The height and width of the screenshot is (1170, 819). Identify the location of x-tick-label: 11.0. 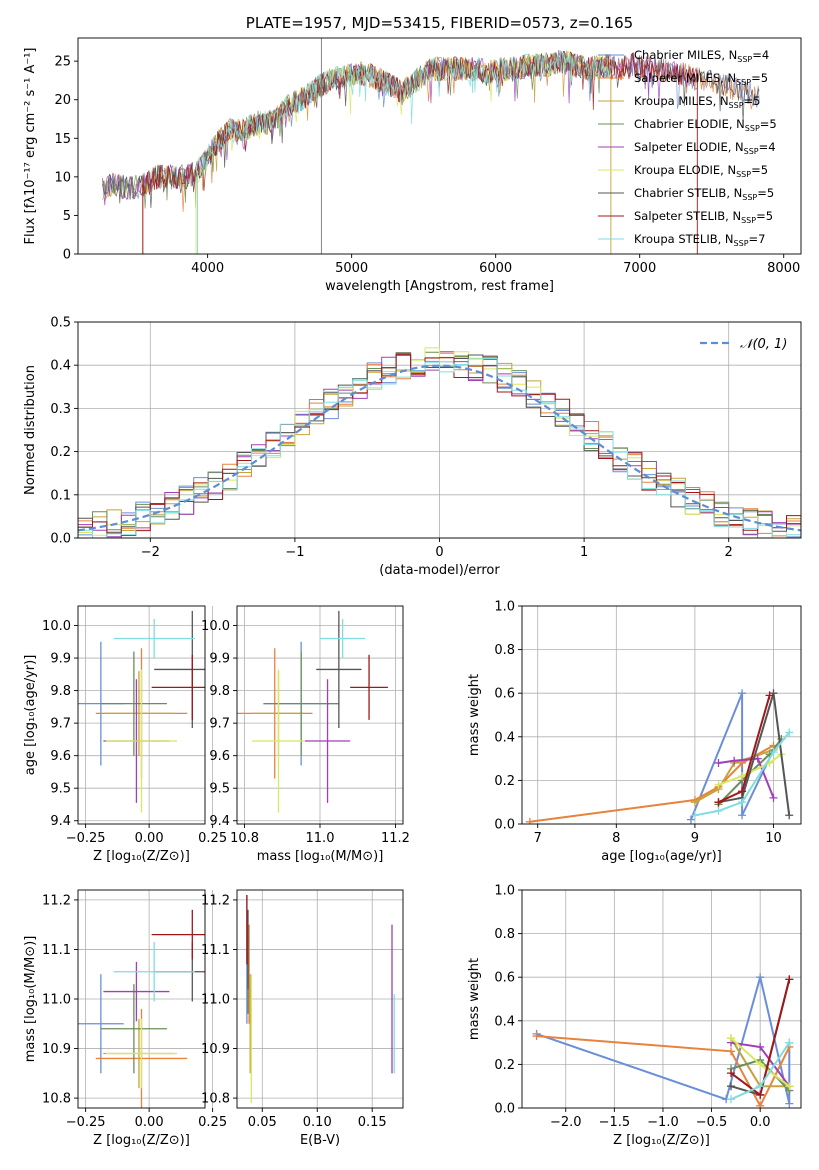
(320, 838).